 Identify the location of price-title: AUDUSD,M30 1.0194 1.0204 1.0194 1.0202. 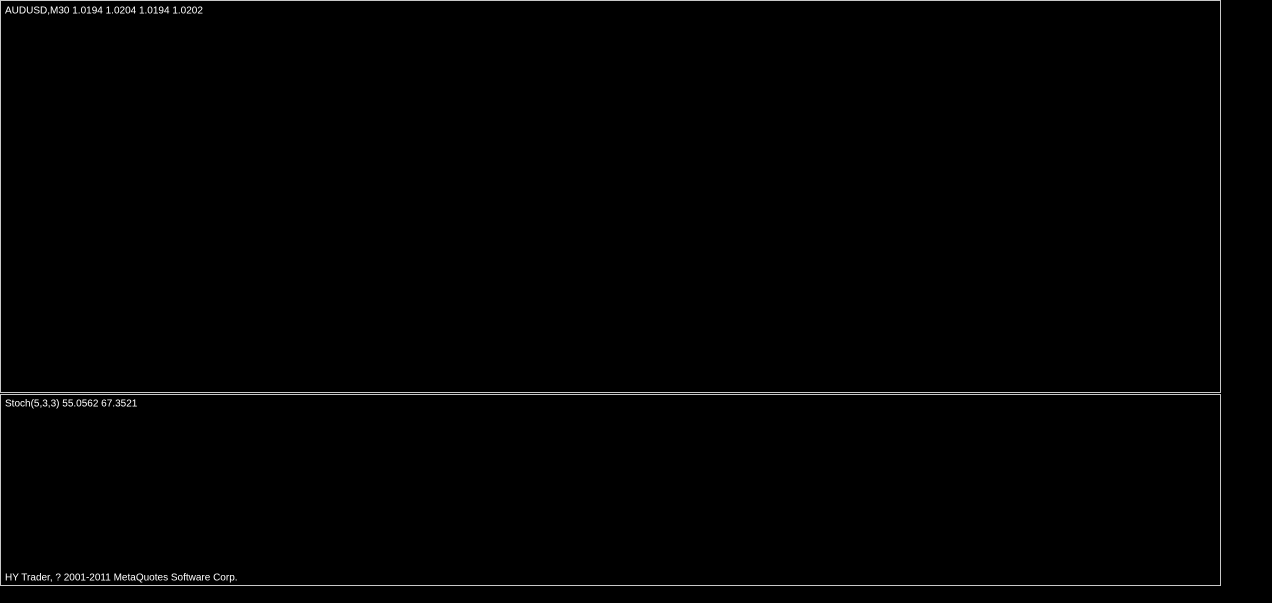
(104, 11).